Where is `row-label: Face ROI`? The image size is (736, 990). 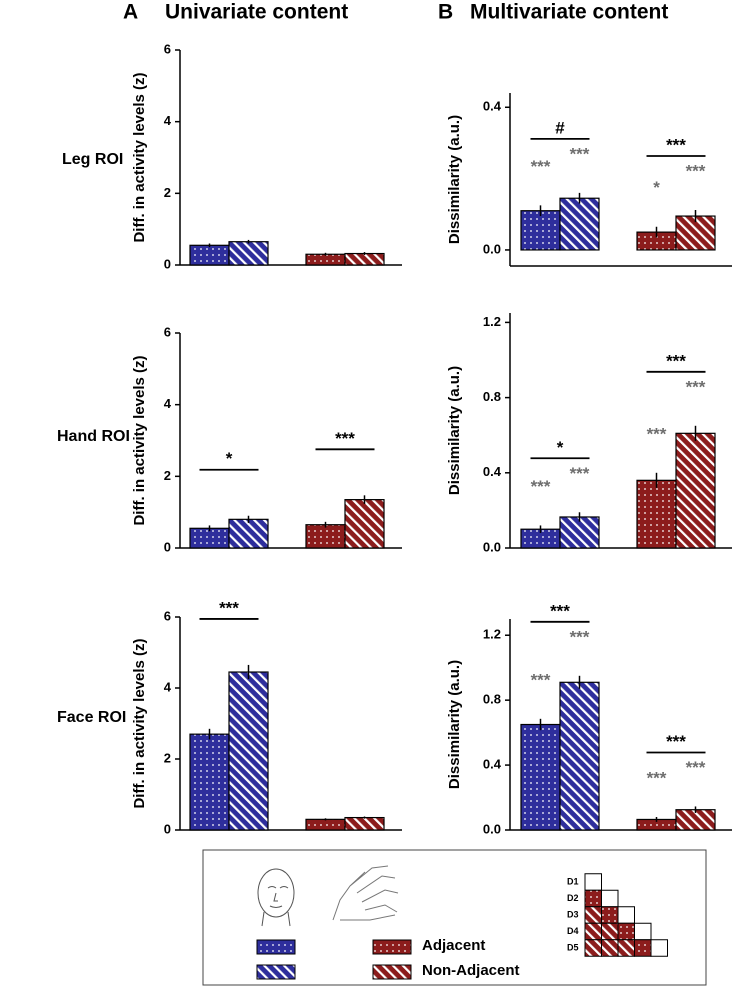 row-label: Face ROI is located at coordinates (91, 717).